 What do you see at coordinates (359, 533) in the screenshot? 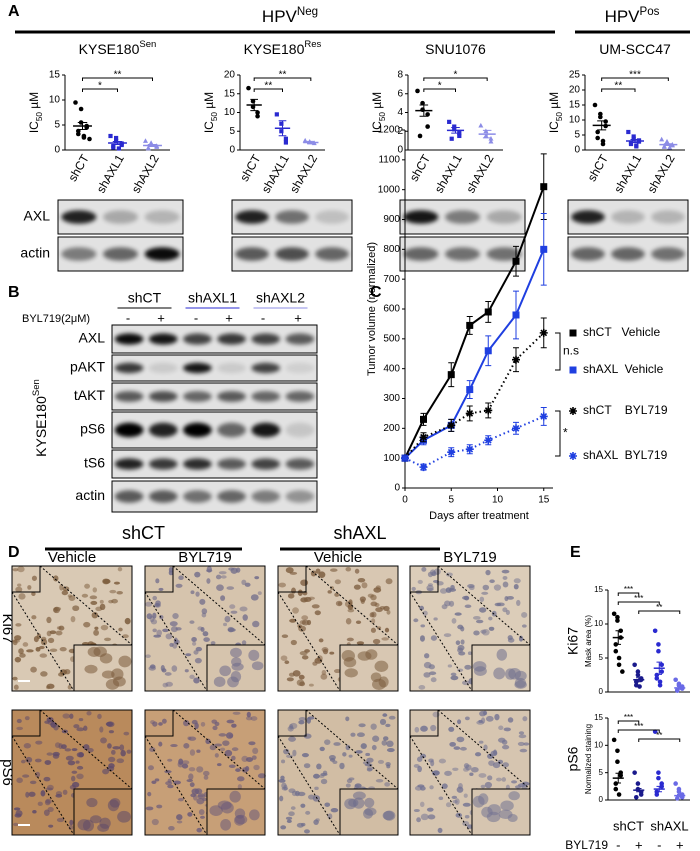
I see `group-label: shAXL` at bounding box center [359, 533].